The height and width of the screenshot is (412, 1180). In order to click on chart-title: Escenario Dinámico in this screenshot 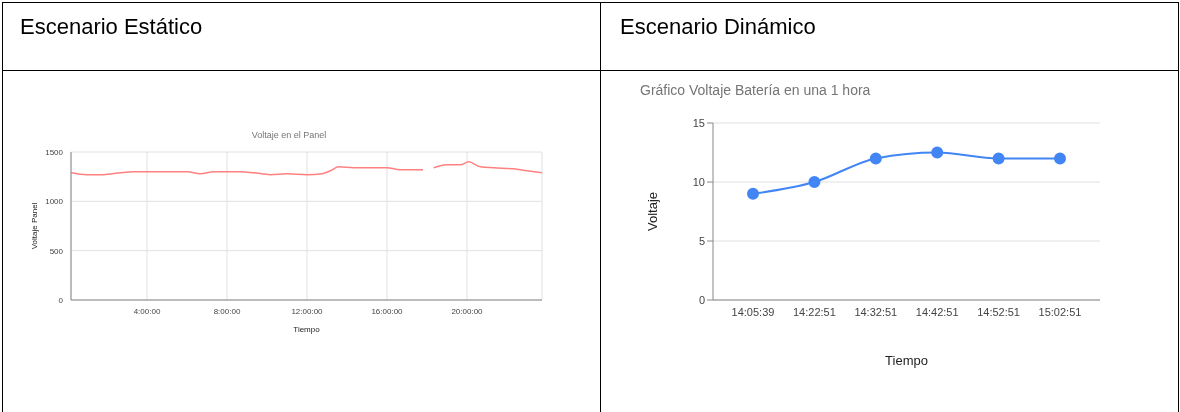, I will do `click(718, 27)`.